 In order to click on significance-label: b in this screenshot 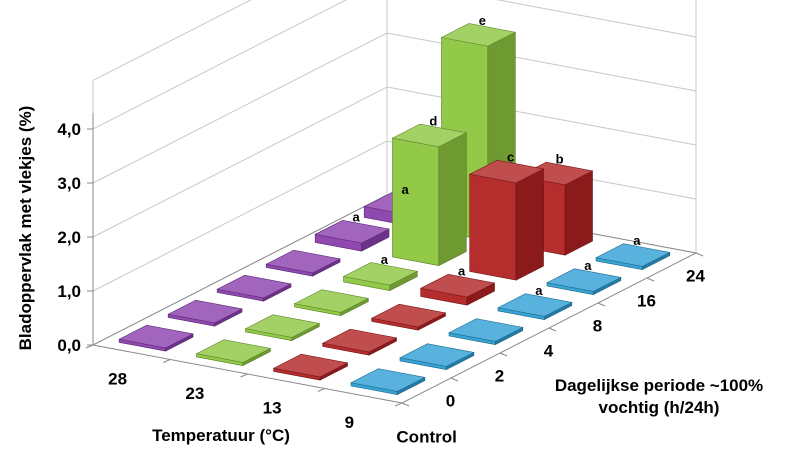, I will do `click(560, 159)`.